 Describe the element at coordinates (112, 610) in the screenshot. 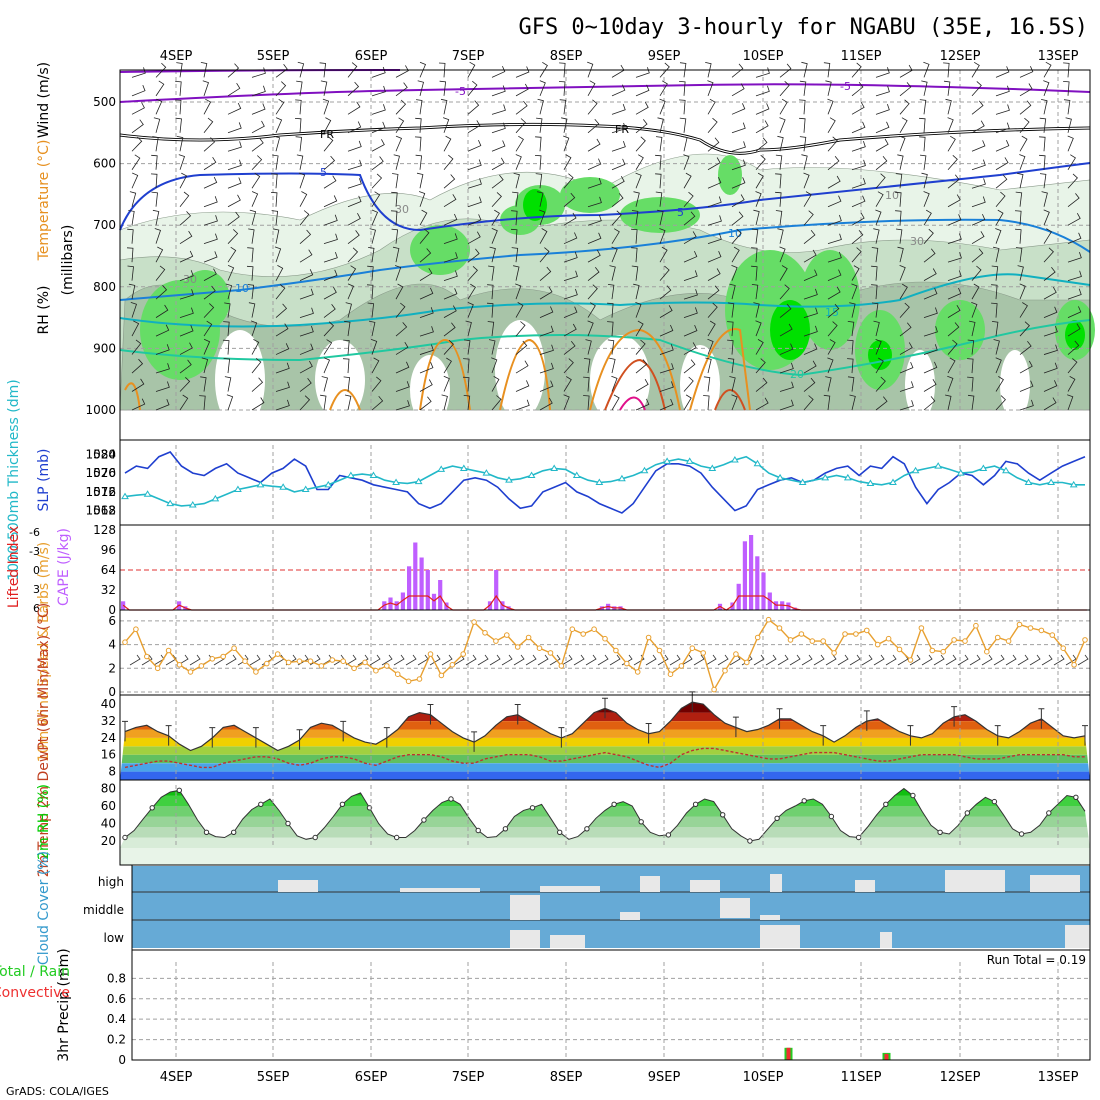

I see `cape-tick-0: 0` at that location.